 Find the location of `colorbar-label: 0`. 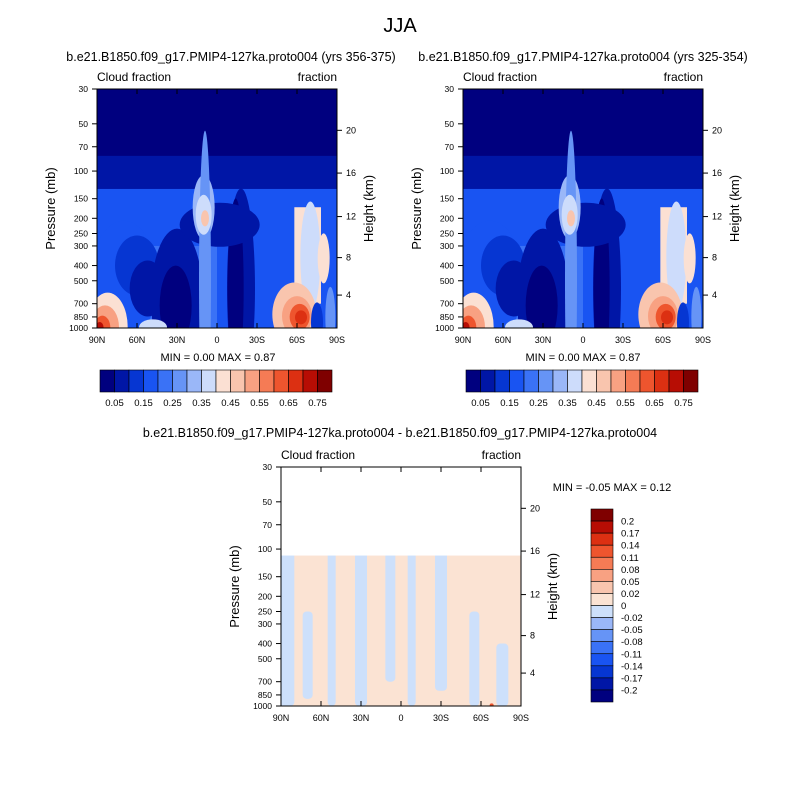

colorbar-label: 0 is located at coordinates (623, 606).